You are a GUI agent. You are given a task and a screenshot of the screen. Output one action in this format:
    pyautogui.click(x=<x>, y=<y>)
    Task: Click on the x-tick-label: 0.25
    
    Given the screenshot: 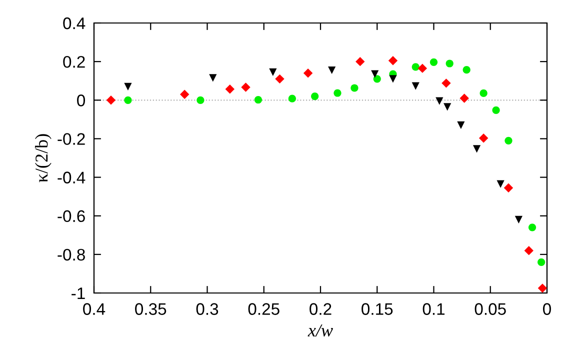 What is the action you would take?
    pyautogui.click(x=264, y=309)
    